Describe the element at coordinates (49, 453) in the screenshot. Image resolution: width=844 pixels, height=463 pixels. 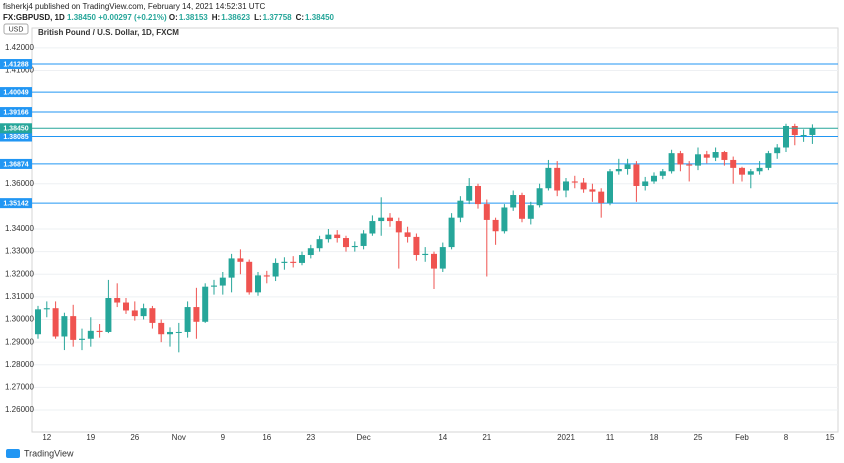
I see `footer: TradingView` at that location.